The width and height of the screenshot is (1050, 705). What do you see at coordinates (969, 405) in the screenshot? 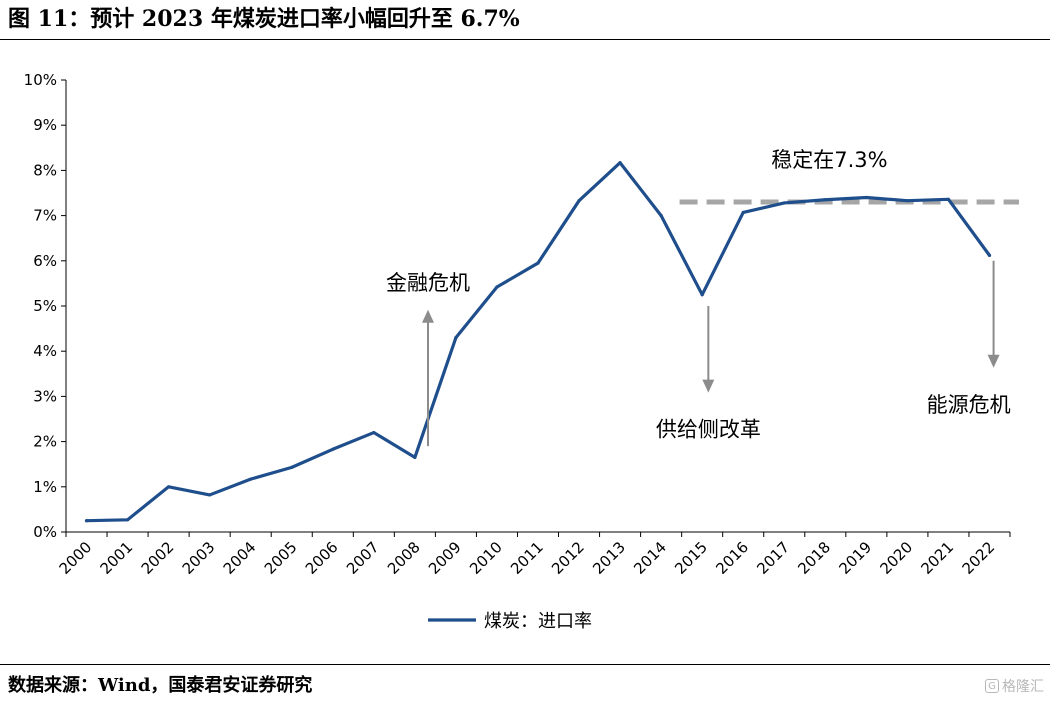
I see `annotation-label: 能源危机` at bounding box center [969, 405].